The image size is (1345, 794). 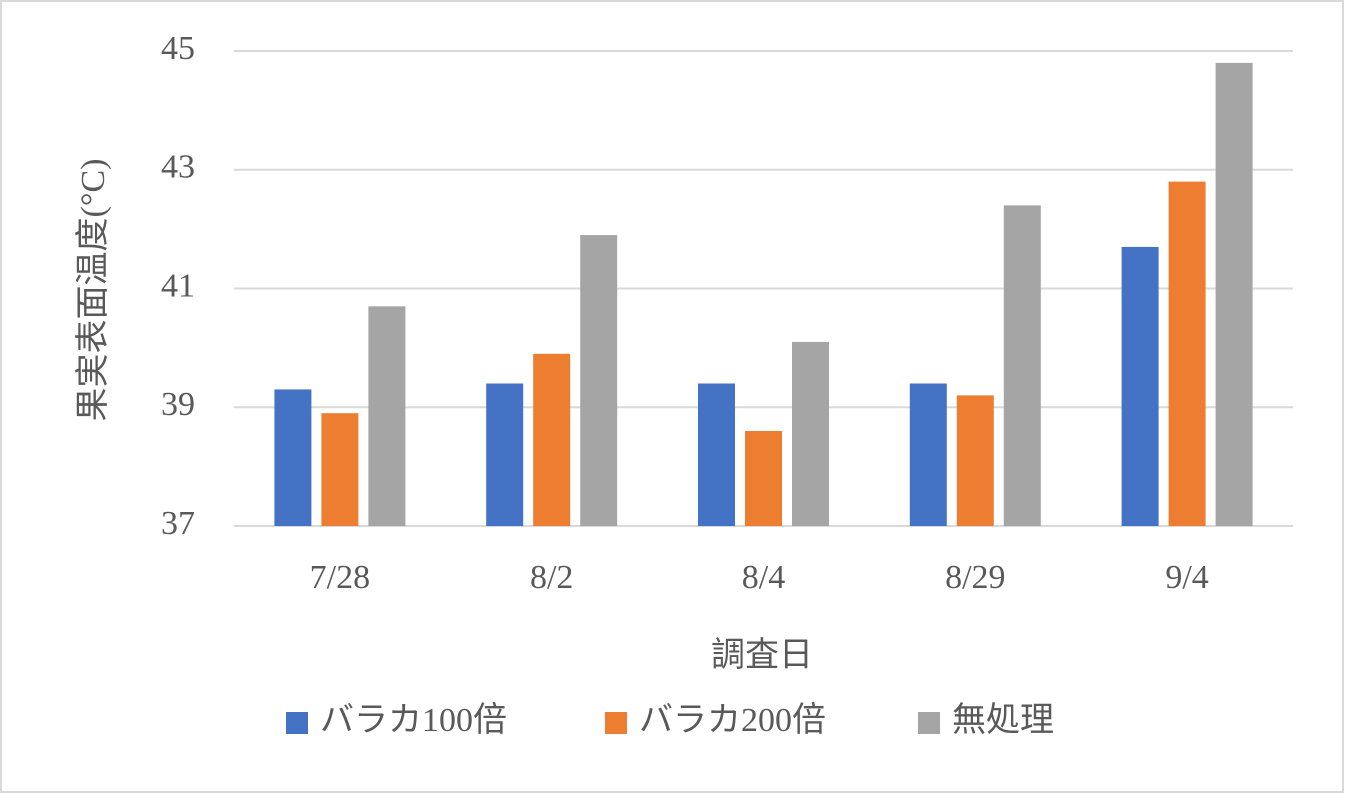 What do you see at coordinates (178, 285) in the screenshot?
I see `y-tick-label: 41` at bounding box center [178, 285].